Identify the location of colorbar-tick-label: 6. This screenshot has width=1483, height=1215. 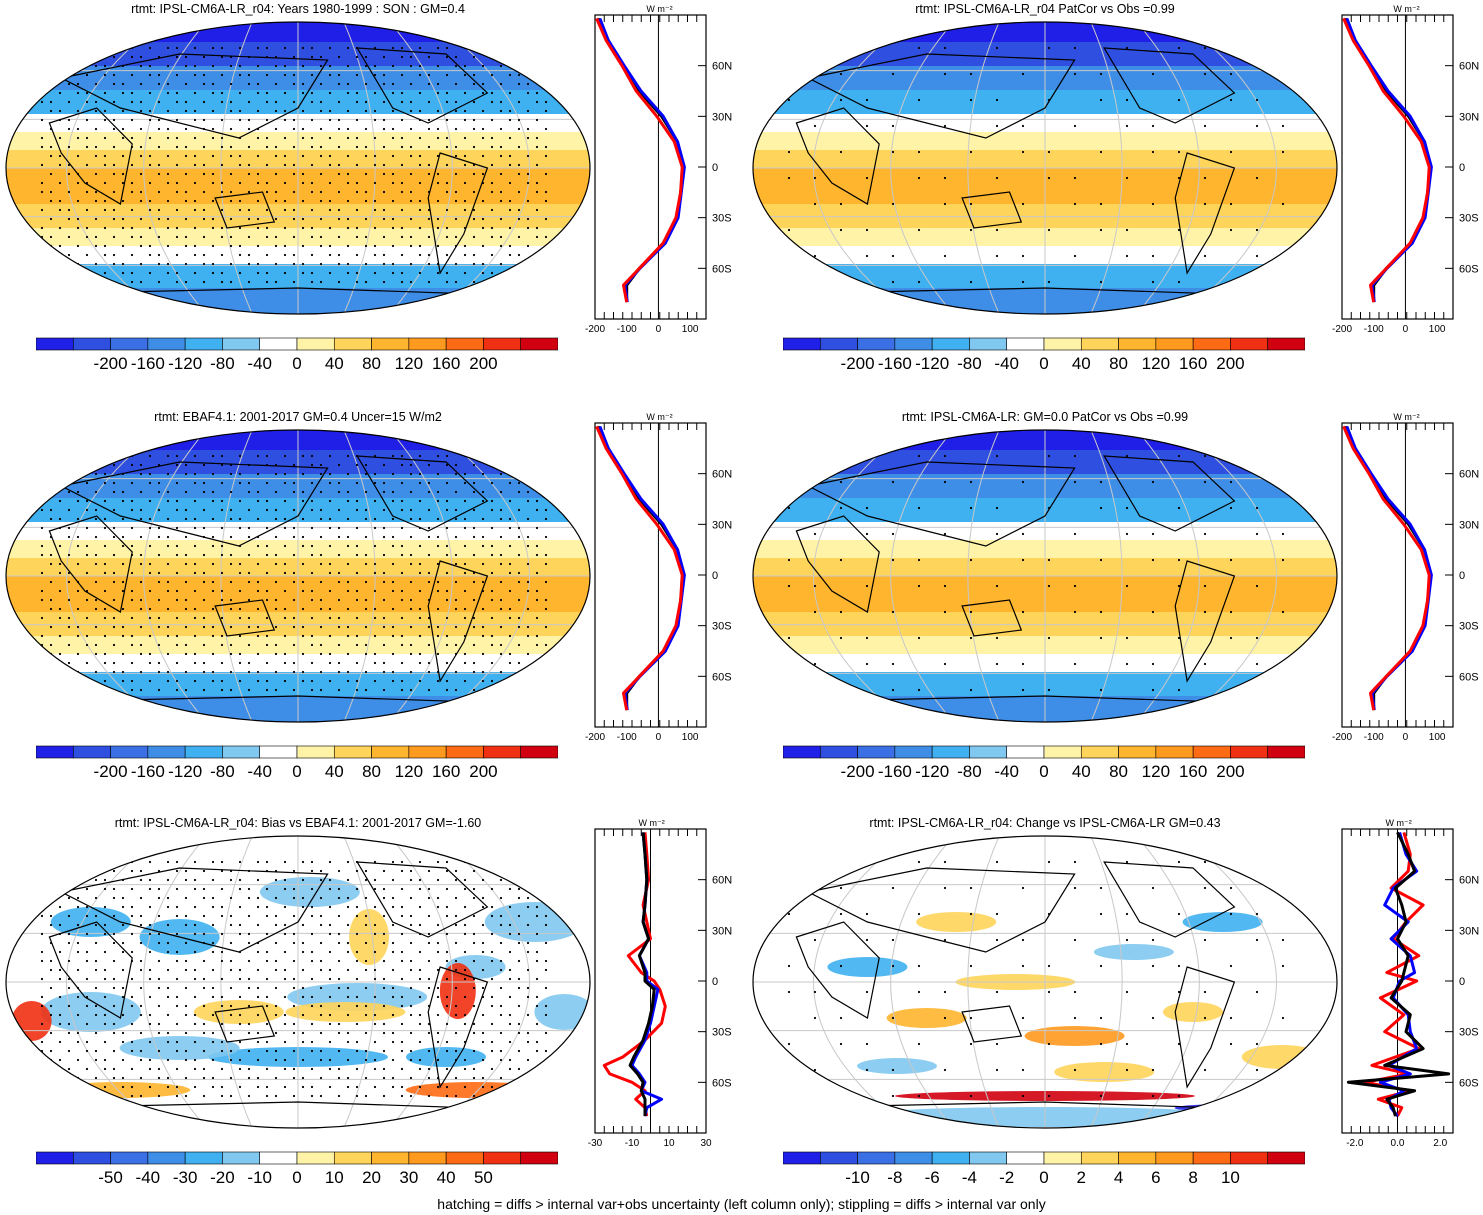
(1156, 1177).